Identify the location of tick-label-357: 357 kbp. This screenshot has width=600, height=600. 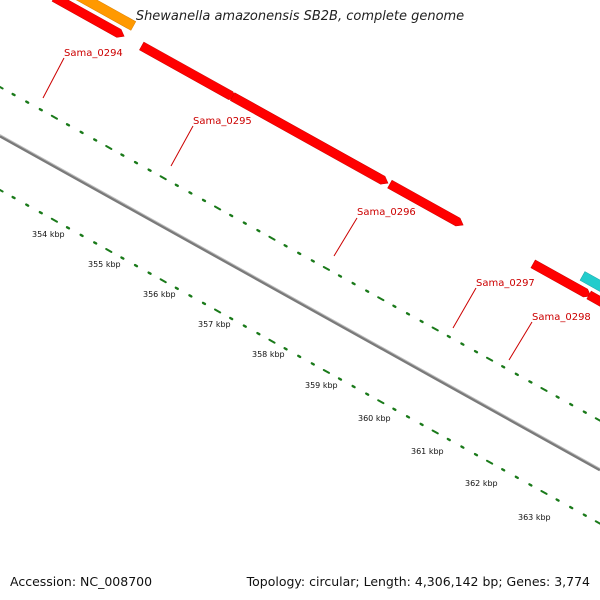
(214, 324).